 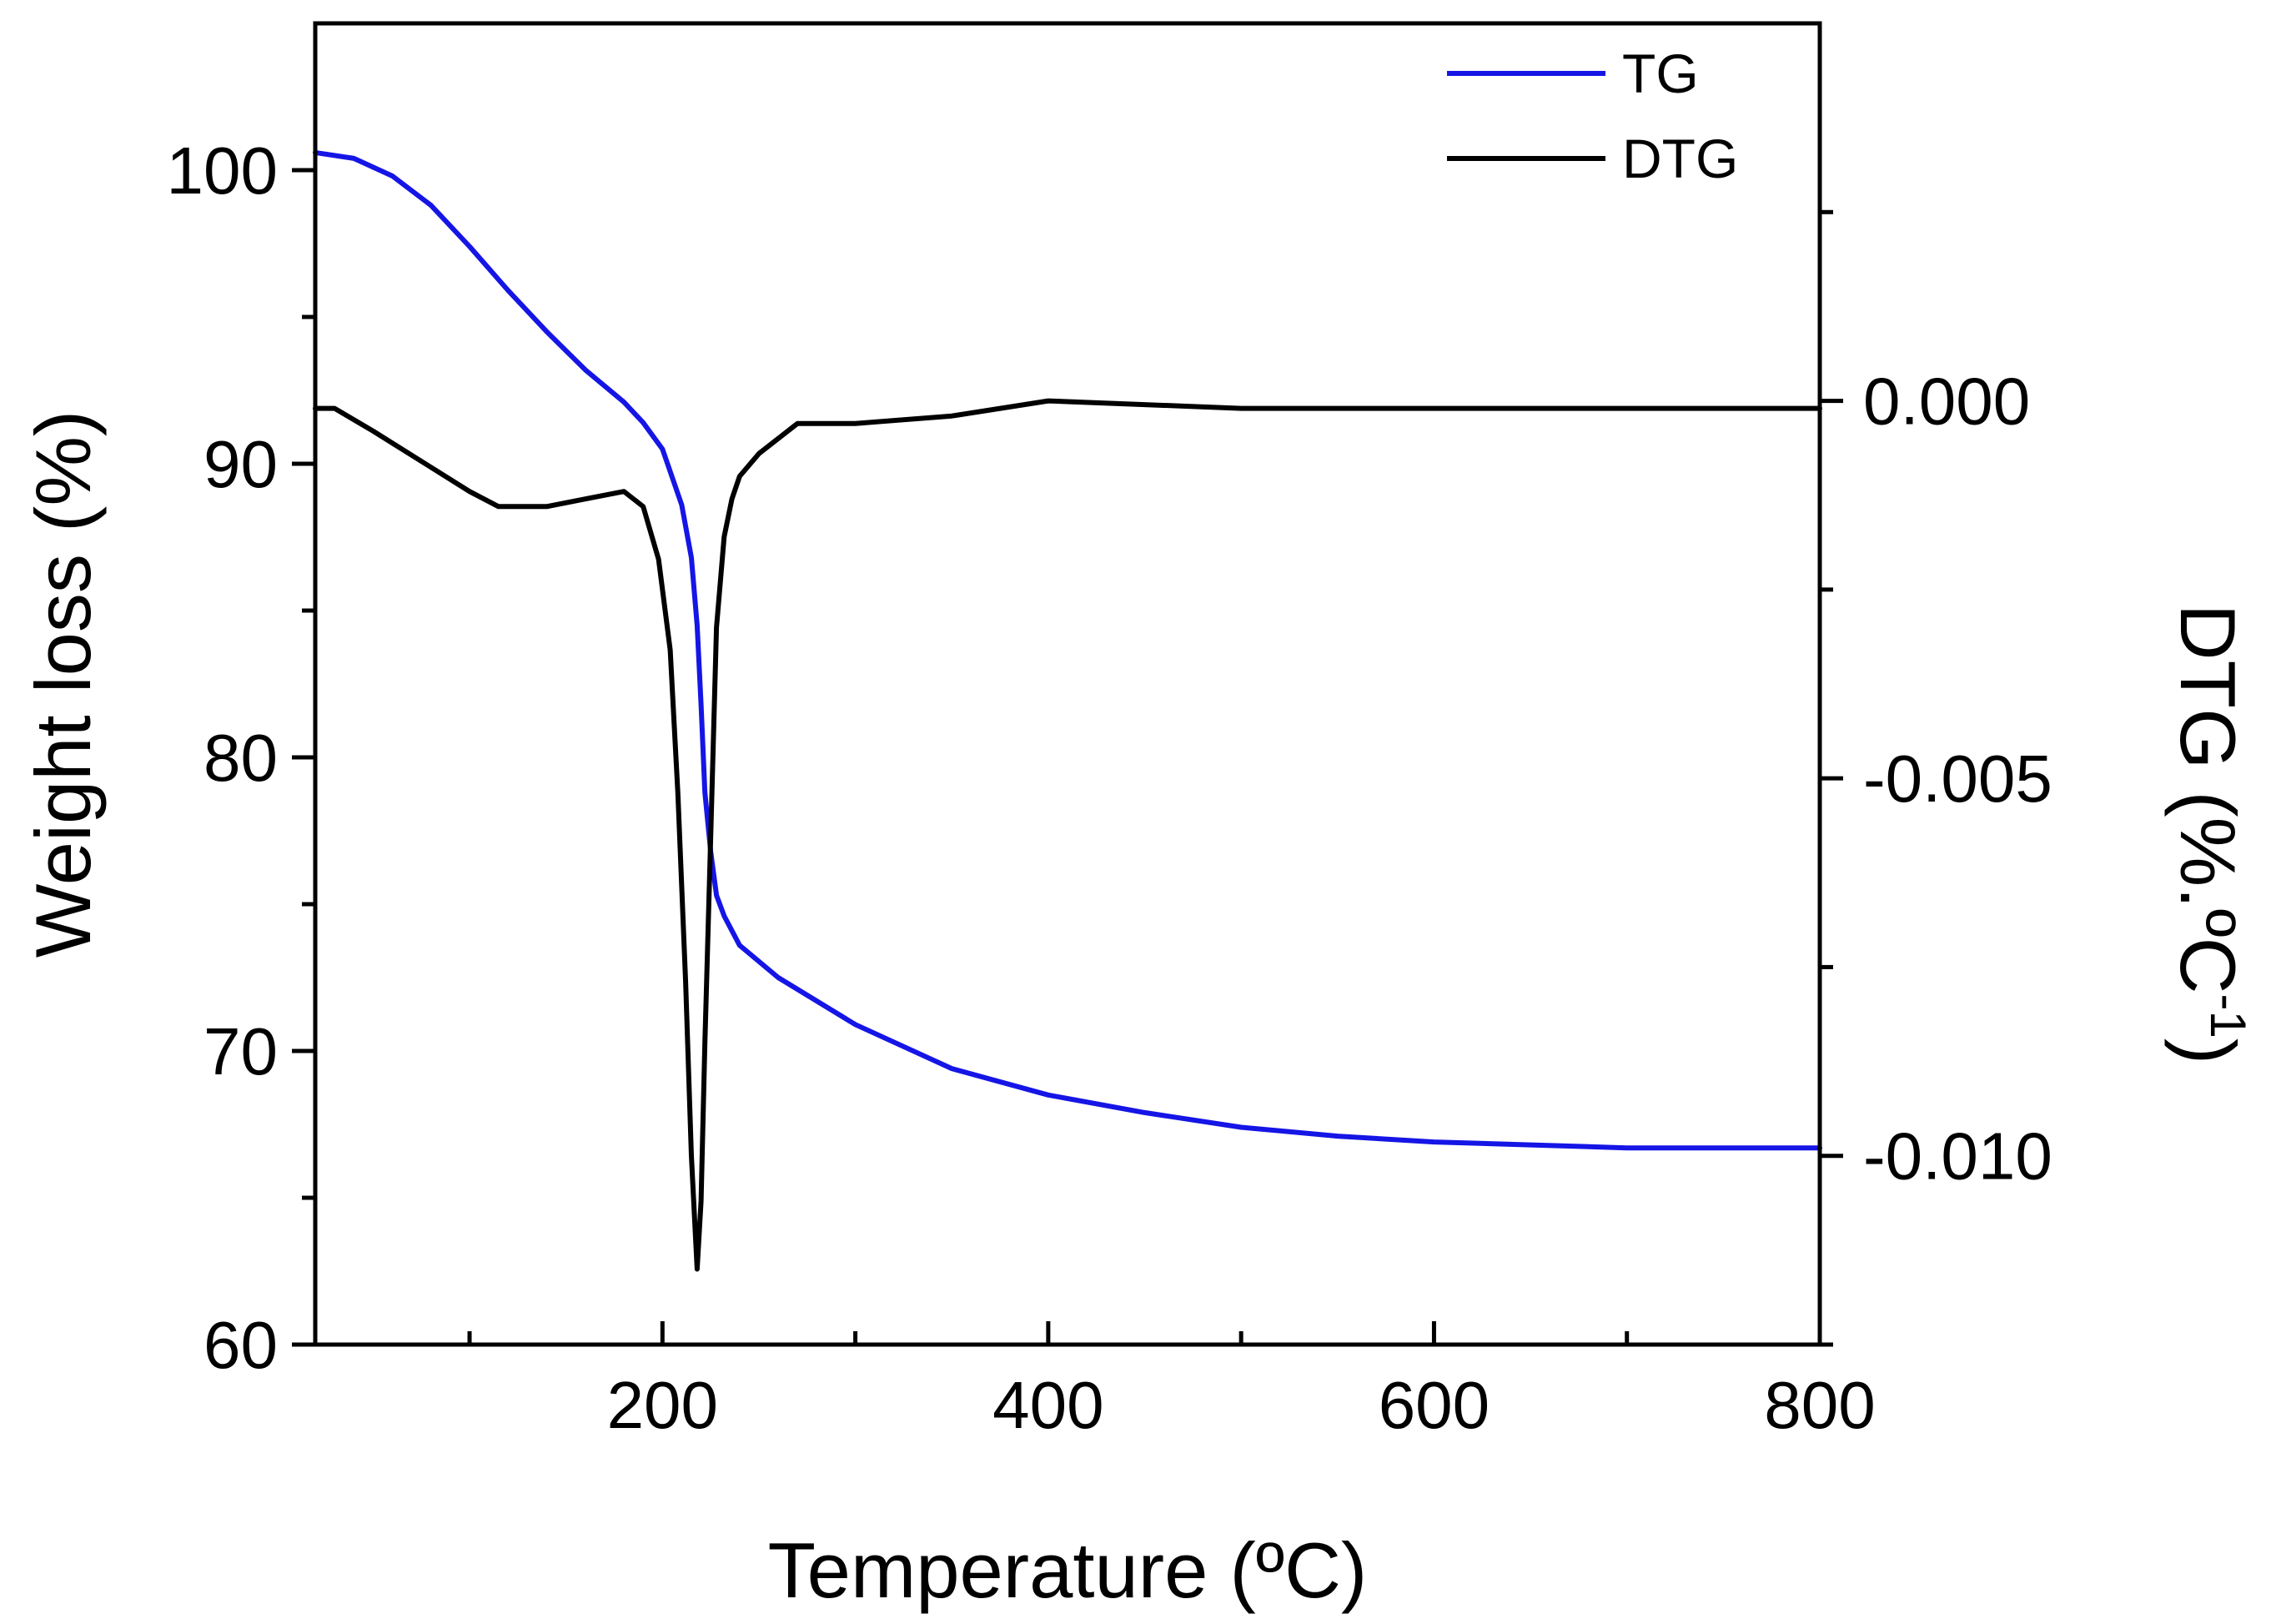 What do you see at coordinates (1958, 1157) in the screenshot?
I see `y2-tick-label: -0.010` at bounding box center [1958, 1157].